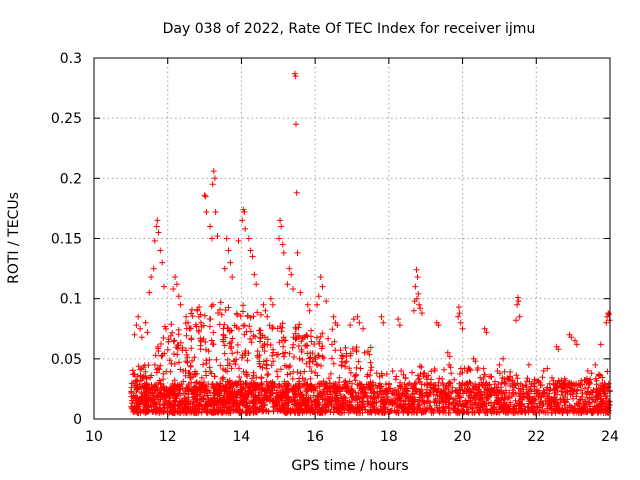 Image resolution: width=640 pixels, height=480 pixels. What do you see at coordinates (315, 437) in the screenshot?
I see `x-tick-label: 16` at bounding box center [315, 437].